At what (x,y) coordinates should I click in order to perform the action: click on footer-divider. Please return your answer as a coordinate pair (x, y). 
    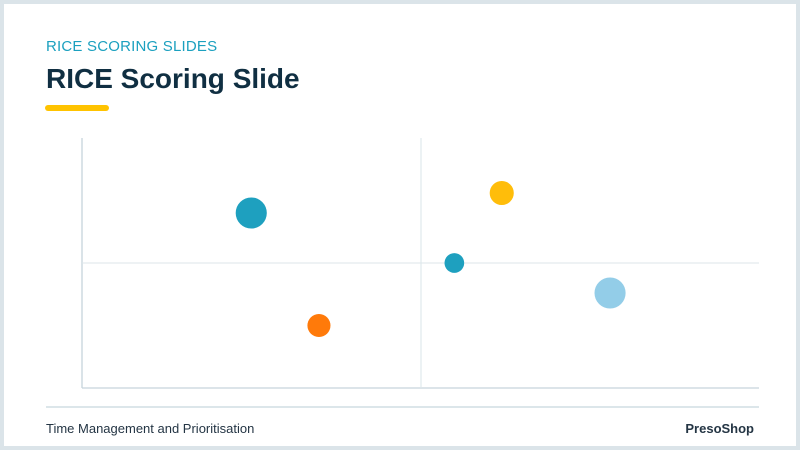
    Looking at the image, I should click on (402, 407).